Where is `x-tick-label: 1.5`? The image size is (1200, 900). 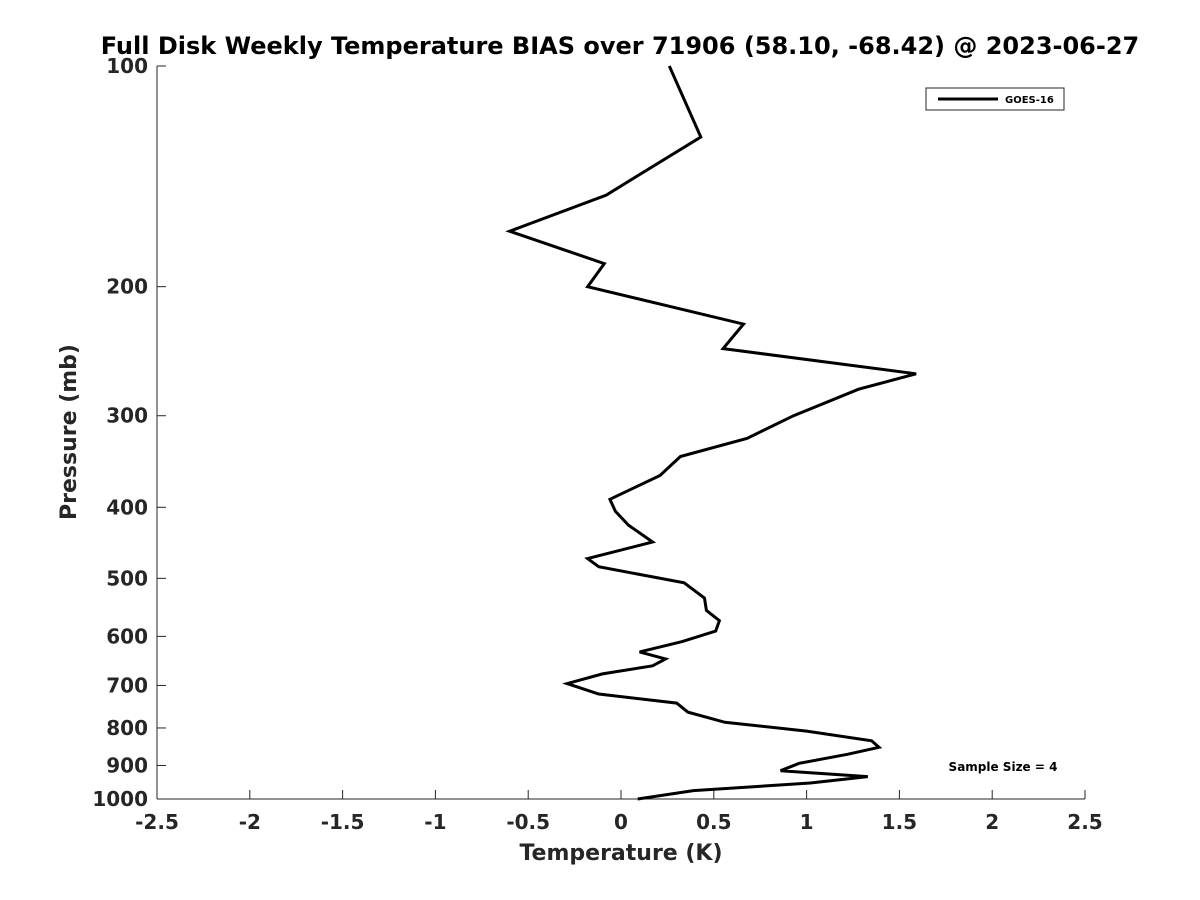
x-tick-label: 1.5 is located at coordinates (899, 822).